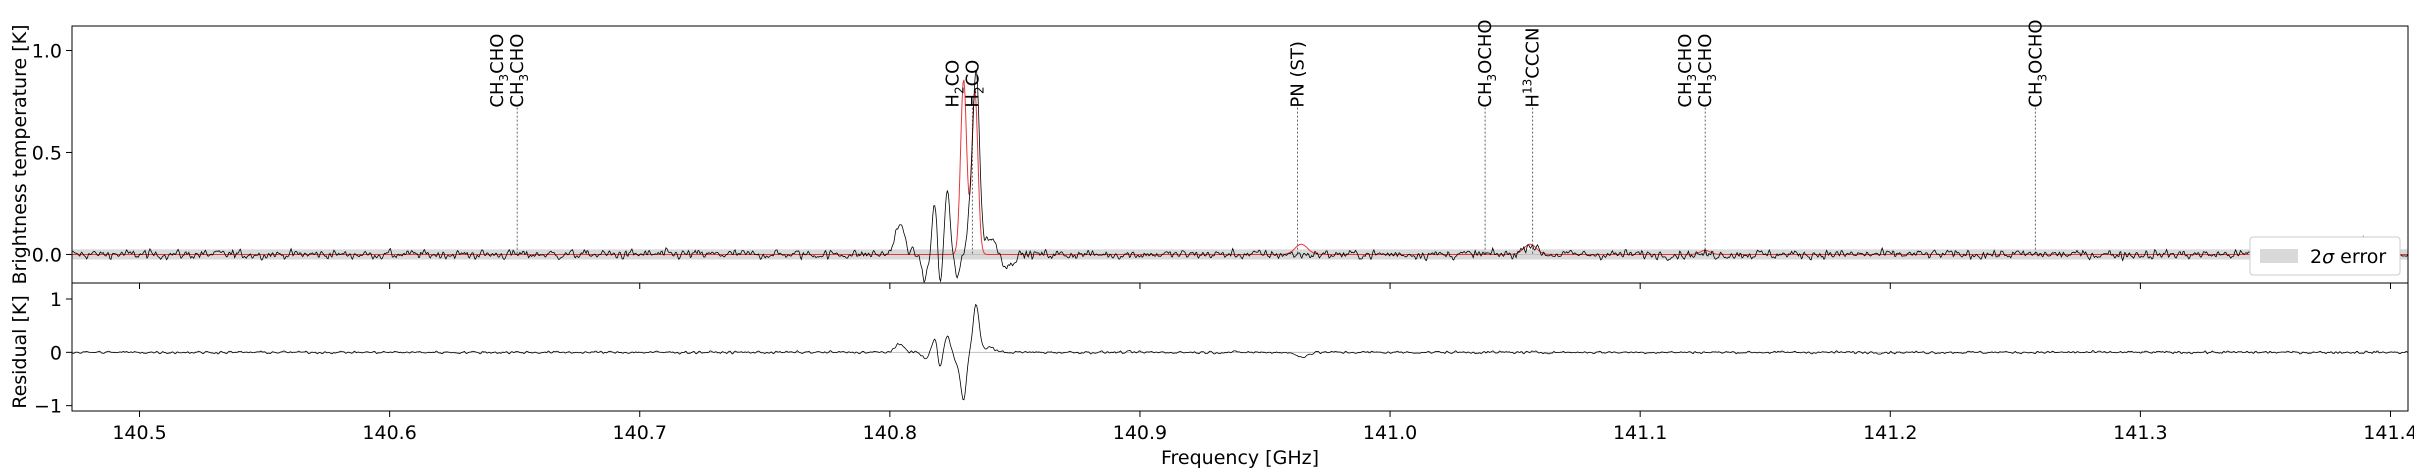 The height and width of the screenshot is (474, 2414). What do you see at coordinates (2316, 257) in the screenshot?
I see `legend-label-base: 2` at bounding box center [2316, 257].